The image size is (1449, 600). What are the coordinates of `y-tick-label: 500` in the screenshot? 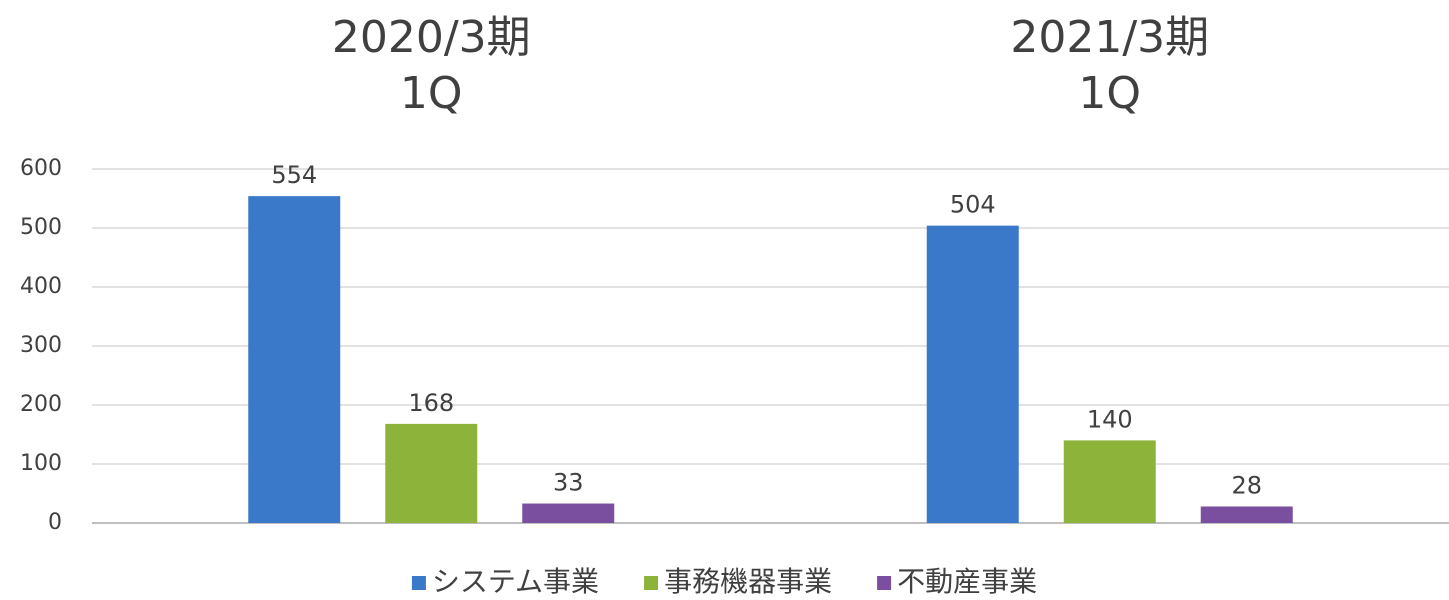 It's located at (41, 227).